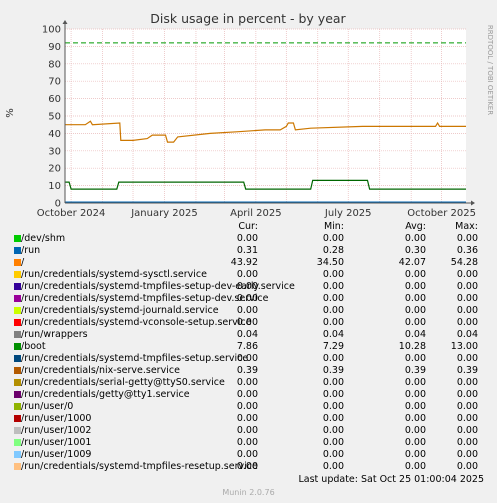 This screenshot has width=497, height=503. I want to click on legend-min: 7.29, so click(333, 346).